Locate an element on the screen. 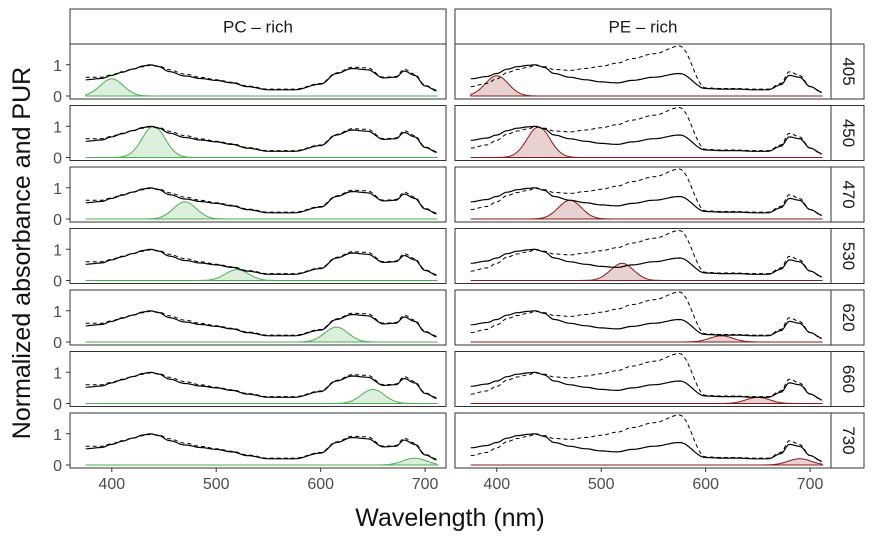 The width and height of the screenshot is (875, 540). facet-strip-row-label: 620 is located at coordinates (848, 317).